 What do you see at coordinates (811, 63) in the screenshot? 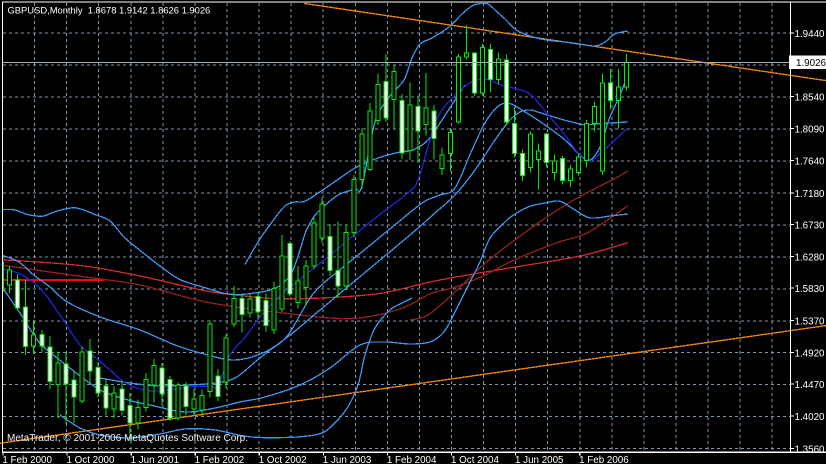
I see `svg-text: 1.9026` at bounding box center [811, 63].